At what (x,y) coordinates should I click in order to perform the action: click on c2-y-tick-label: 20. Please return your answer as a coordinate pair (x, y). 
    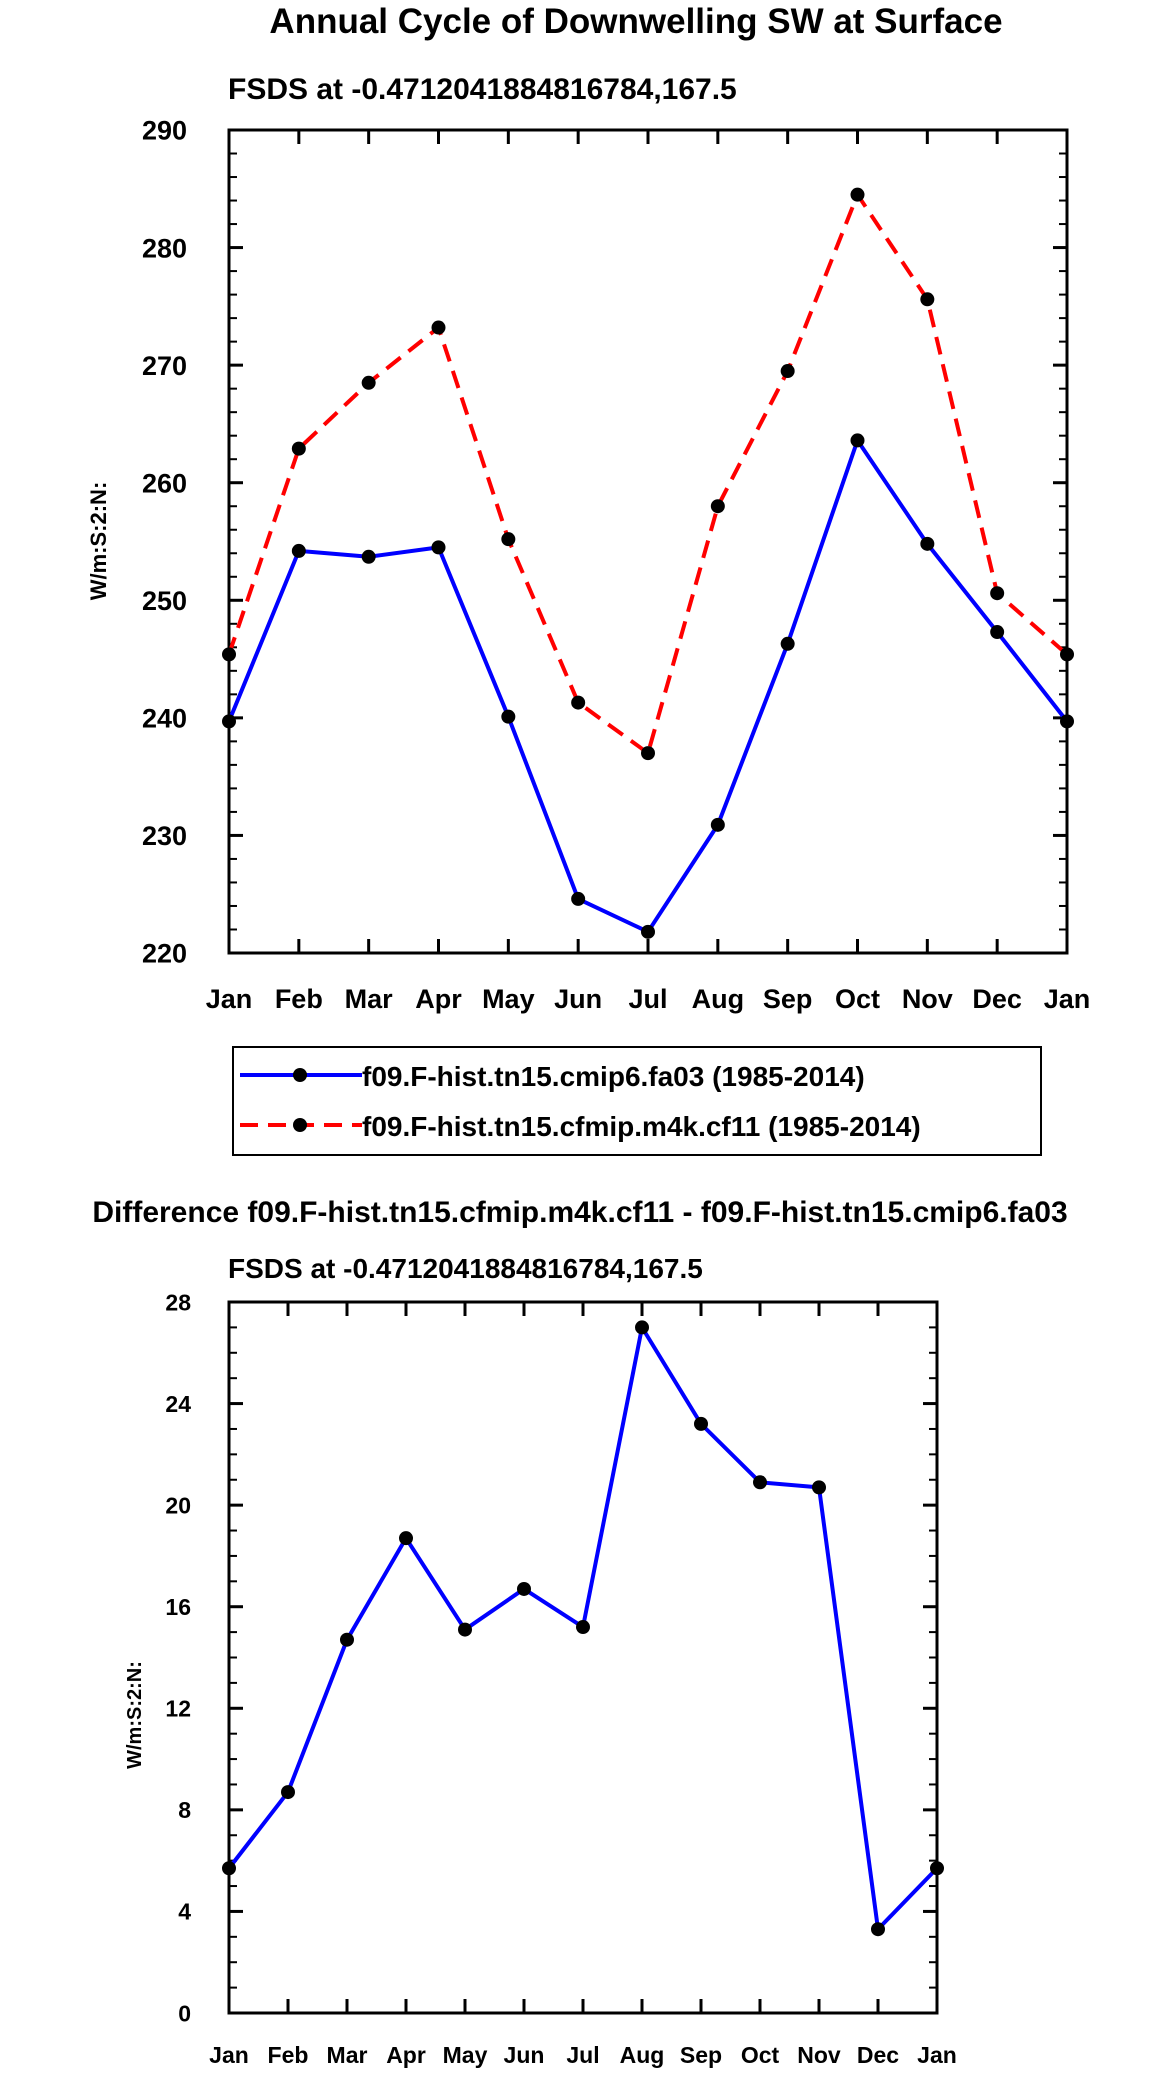
    Looking at the image, I should click on (178, 1505).